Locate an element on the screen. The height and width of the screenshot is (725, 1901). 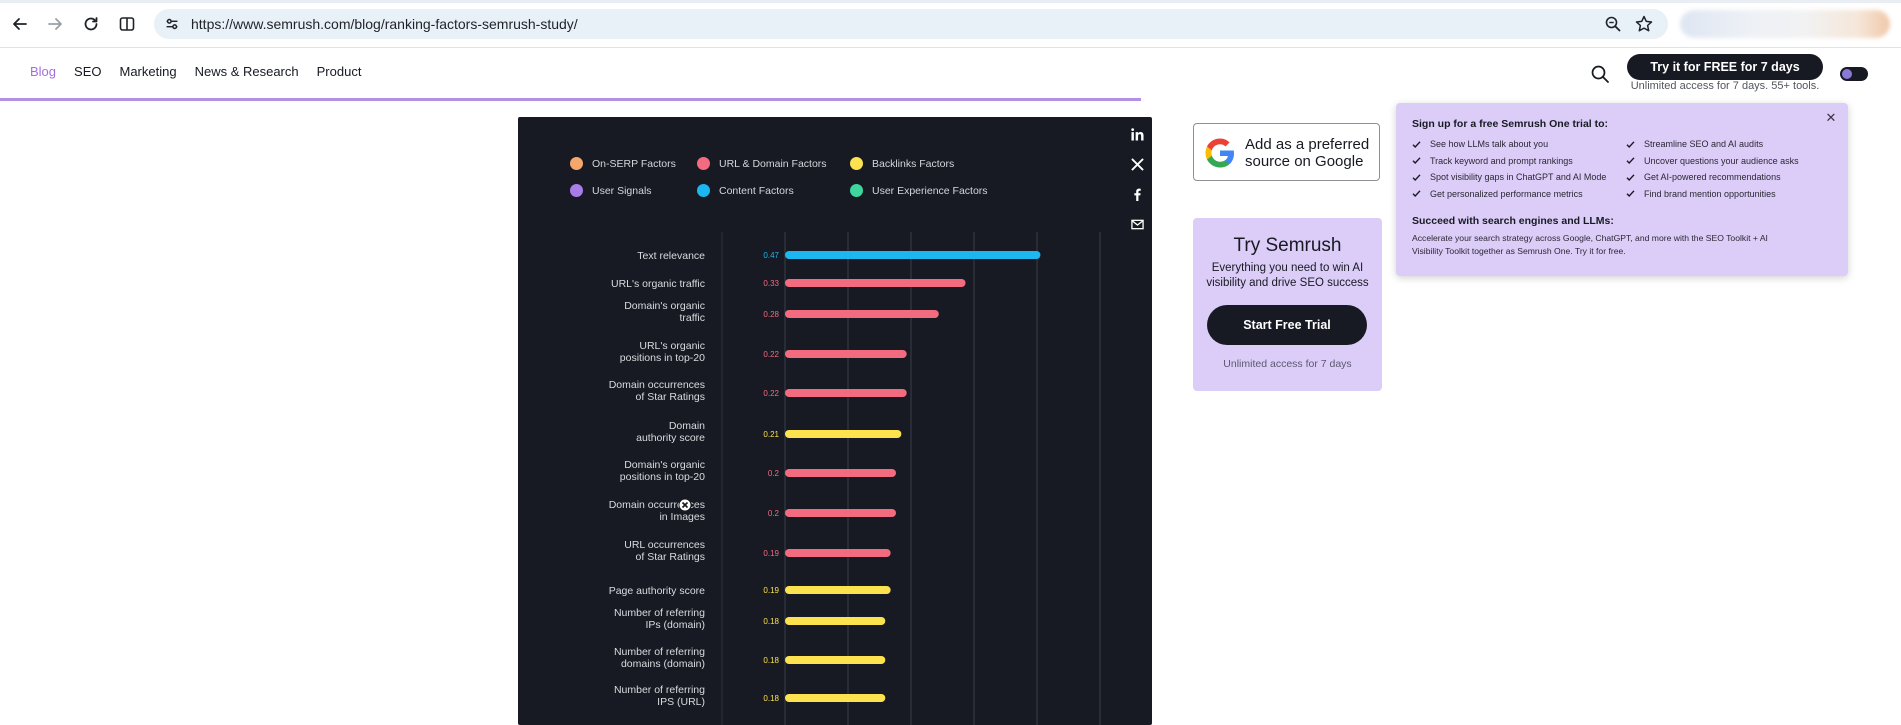
legend-label: URL & Domain Factors is located at coordinates (773, 163).